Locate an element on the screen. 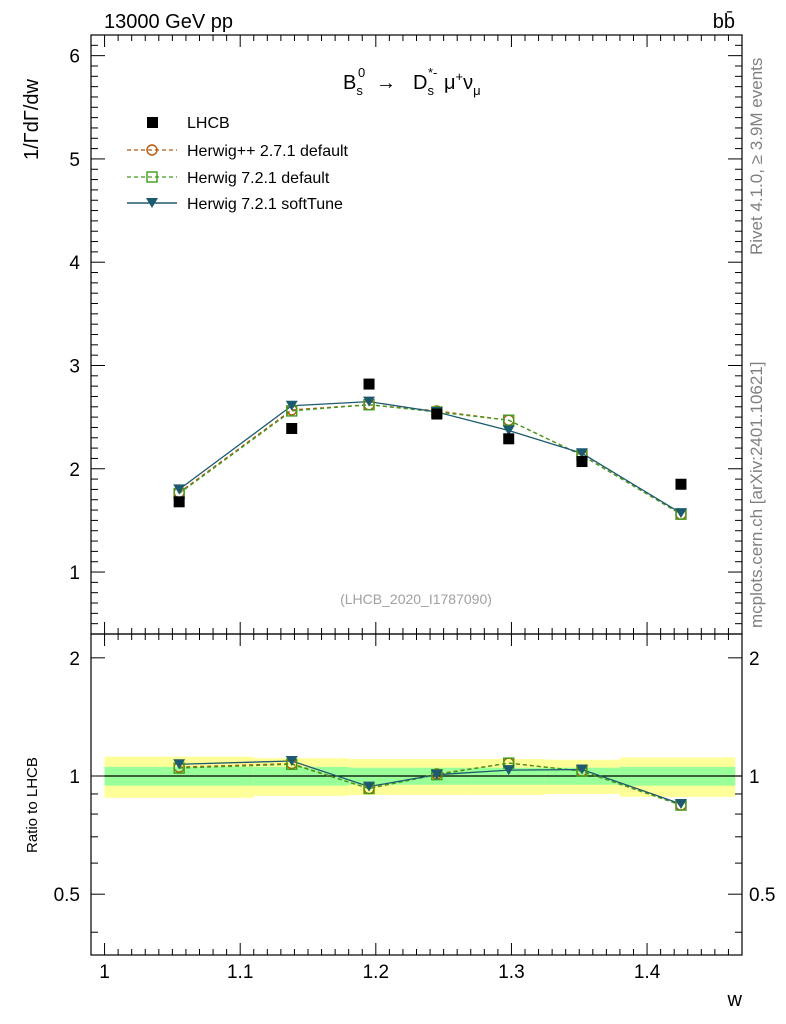  analysis-label: (LHCB_2020_I1787090) is located at coordinates (416, 599).